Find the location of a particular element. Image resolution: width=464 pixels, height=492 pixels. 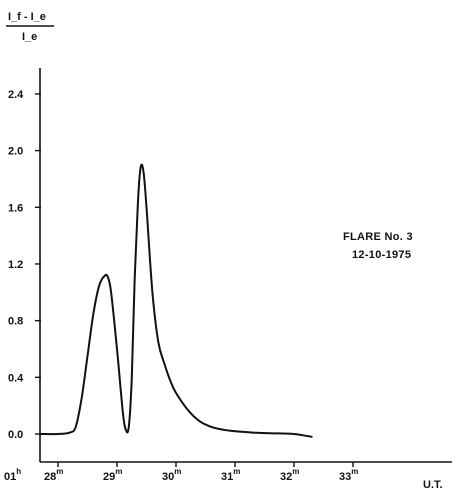

x-tick-value: 28 is located at coordinates (50, 477).